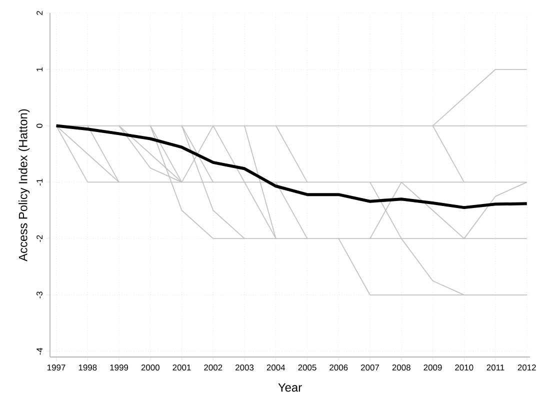  Describe the element at coordinates (370, 367) in the screenshot. I see `x-tick-label: 2007` at that location.